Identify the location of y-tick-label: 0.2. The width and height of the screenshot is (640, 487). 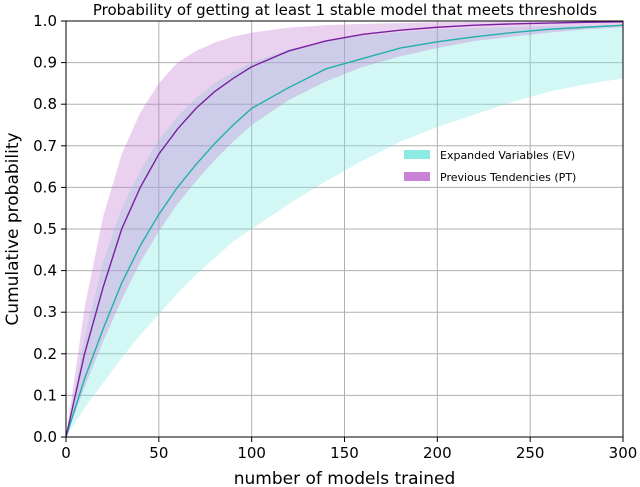
(45, 354).